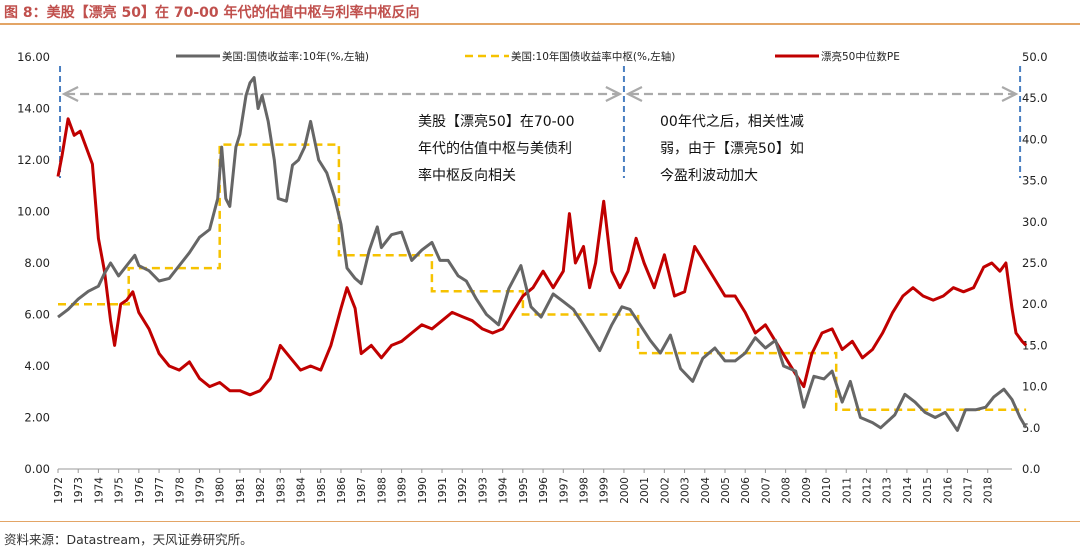  Describe the element at coordinates (564, 490) in the screenshot. I see `x-tick-label: 1997` at that location.